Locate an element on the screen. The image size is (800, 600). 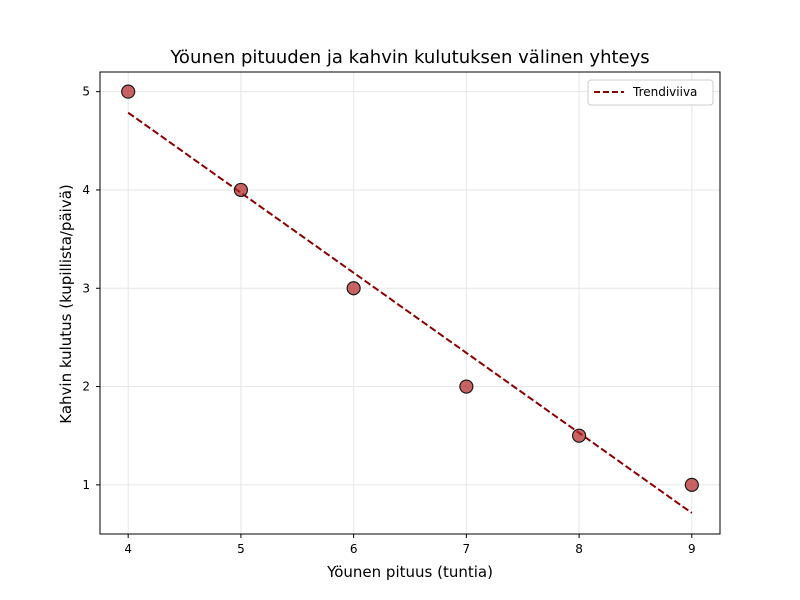
x-tick-label: 4 is located at coordinates (128, 549).